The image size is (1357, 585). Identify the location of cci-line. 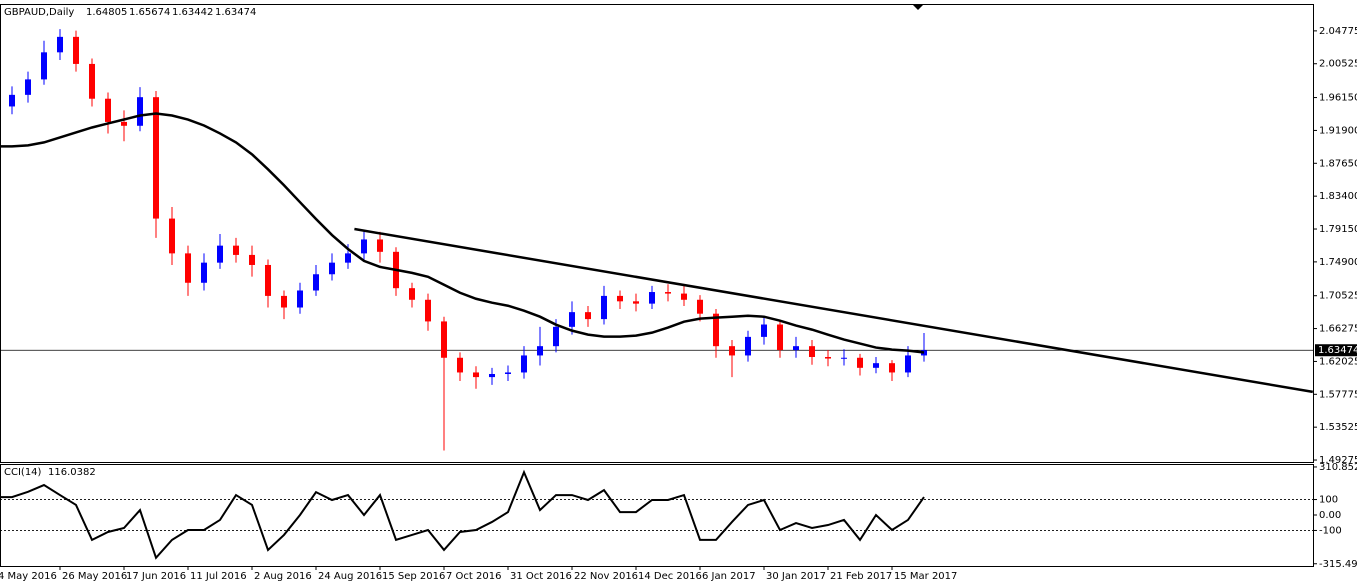
(462, 514).